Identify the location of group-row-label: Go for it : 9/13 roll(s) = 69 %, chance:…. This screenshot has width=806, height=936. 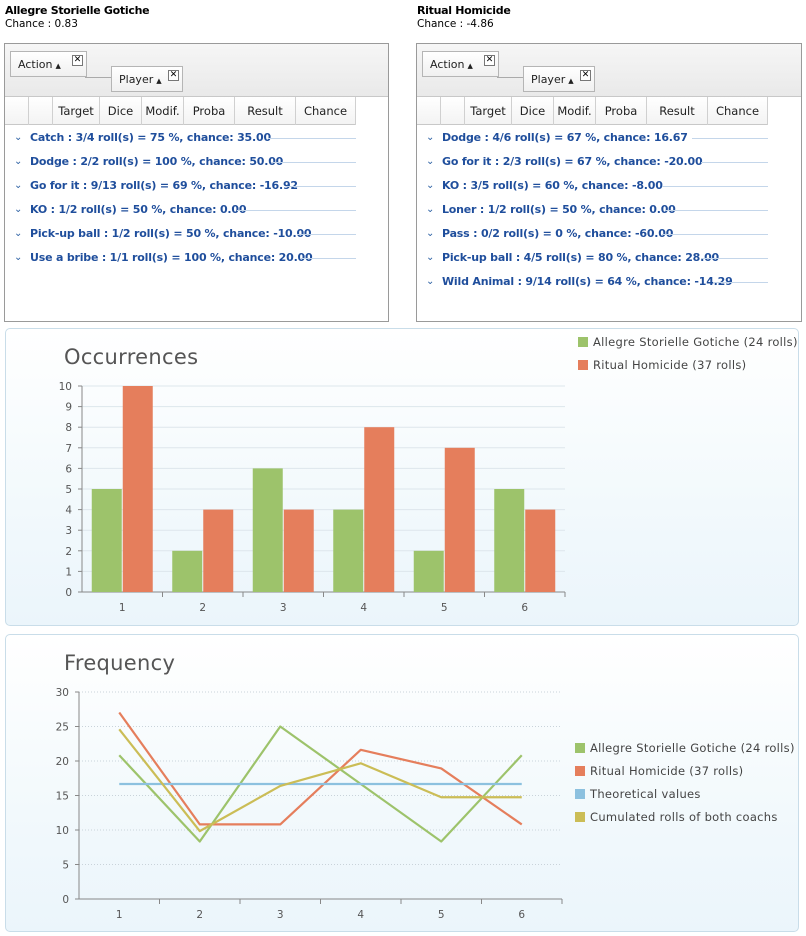
(164, 185).